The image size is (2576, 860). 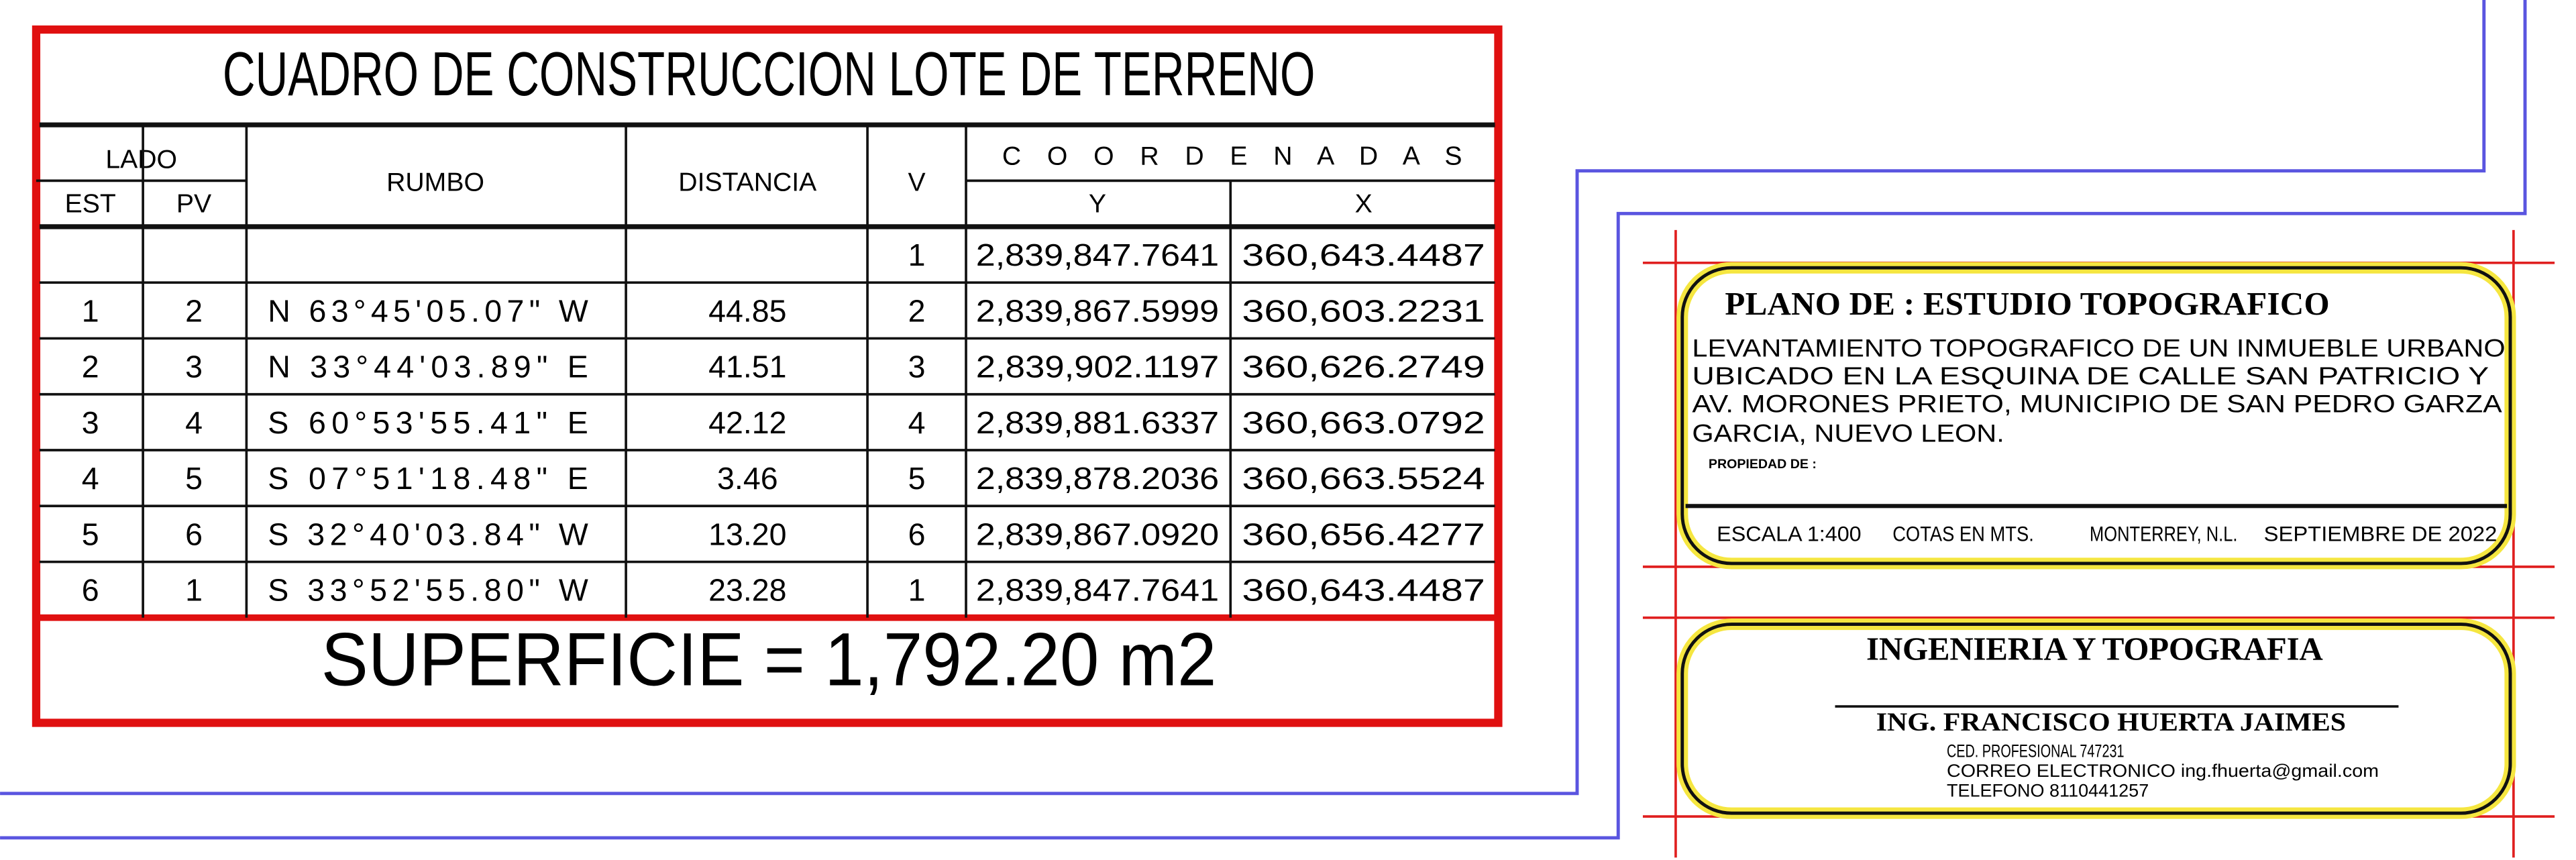 What do you see at coordinates (747, 367) in the screenshot?
I see `cell: 41.51` at bounding box center [747, 367].